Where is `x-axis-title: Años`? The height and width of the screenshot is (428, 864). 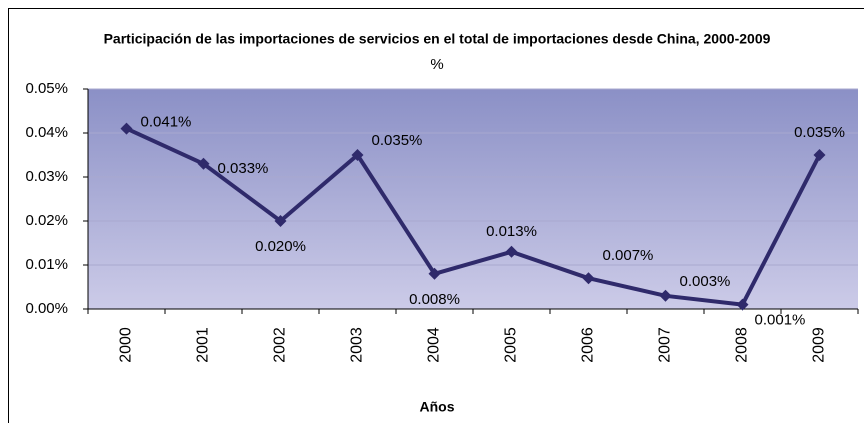 x-axis-title: Años is located at coordinates (437, 407).